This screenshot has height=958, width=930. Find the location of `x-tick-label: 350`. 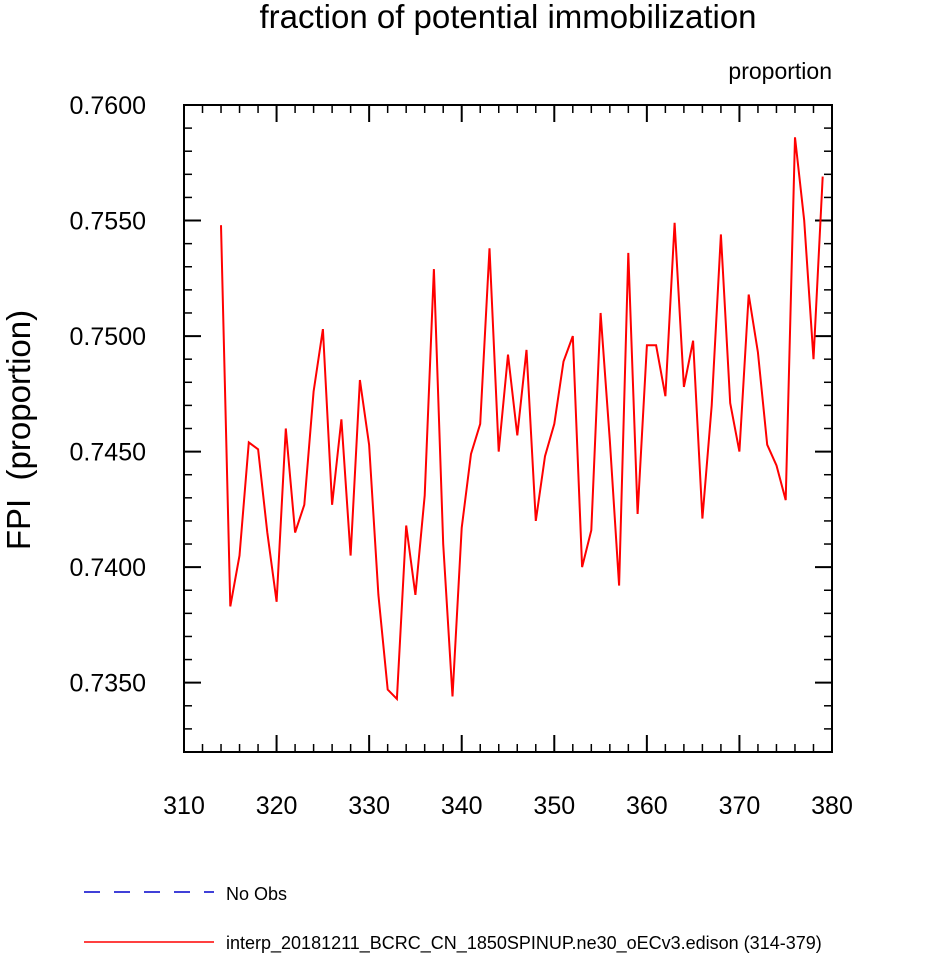

x-tick-label: 350 is located at coordinates (554, 806).